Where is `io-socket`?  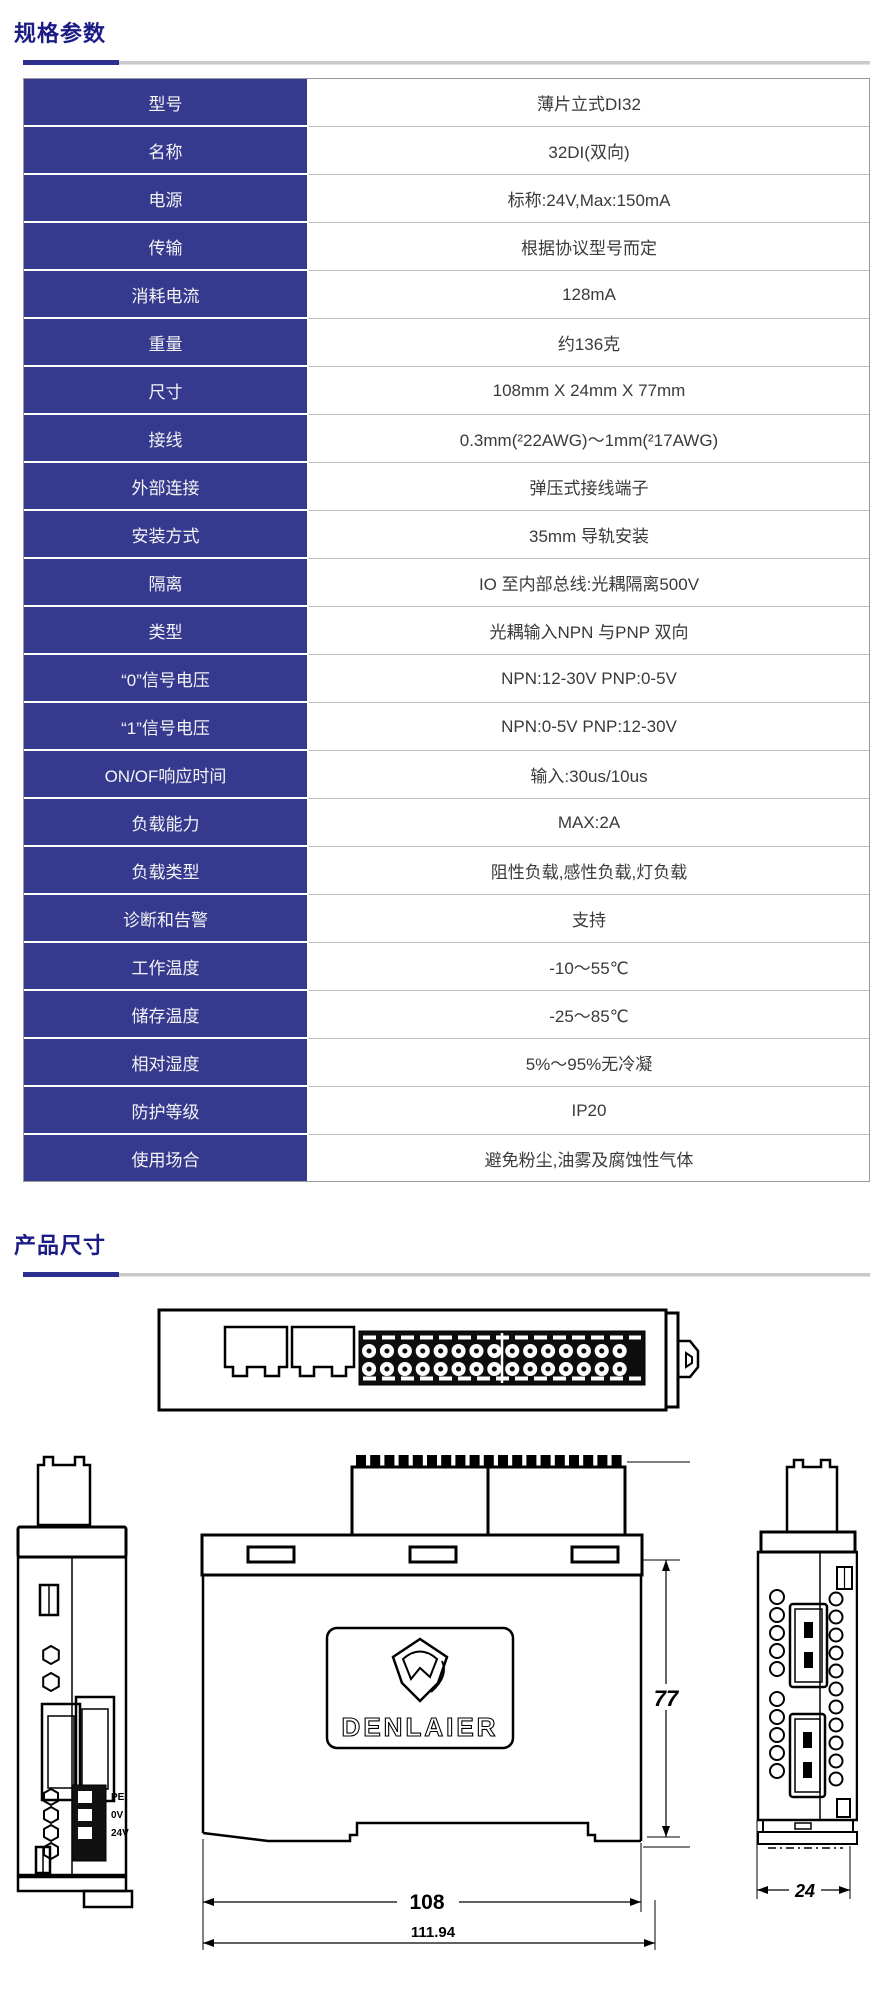
io-socket is located at coordinates (808, 1700).